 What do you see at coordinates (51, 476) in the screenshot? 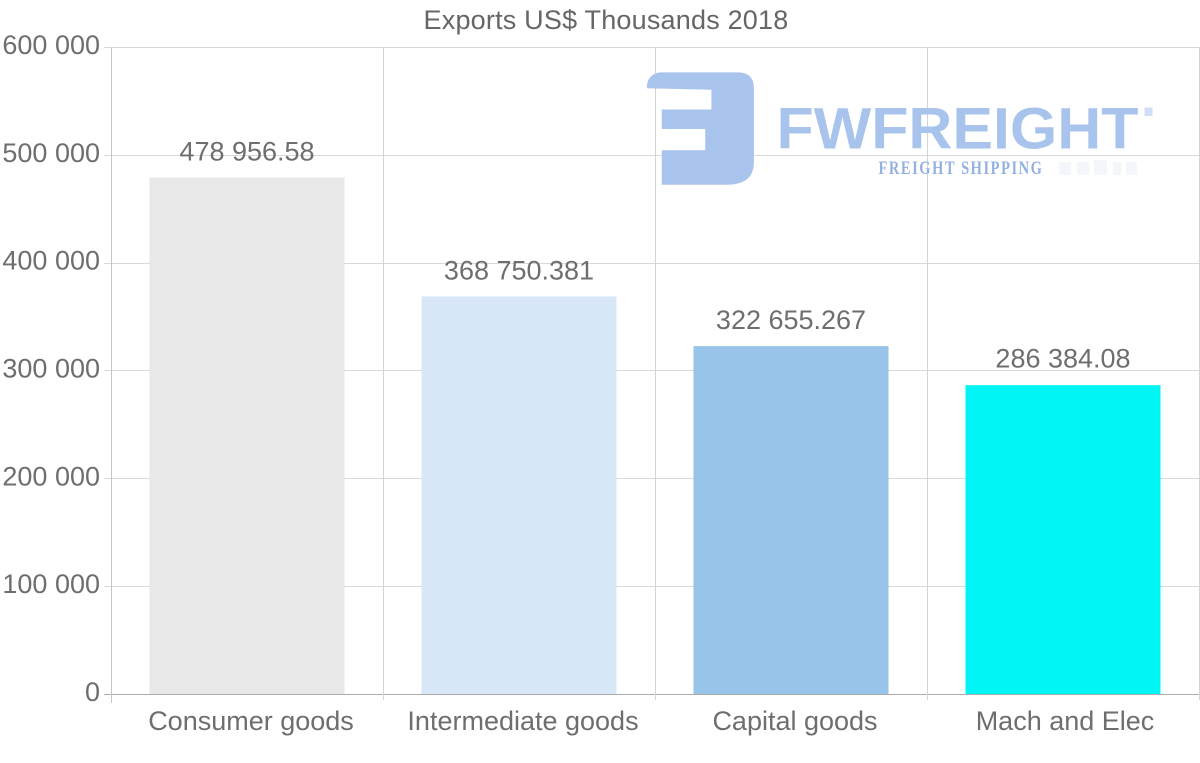
I see `svg-text: 200 000` at bounding box center [51, 476].